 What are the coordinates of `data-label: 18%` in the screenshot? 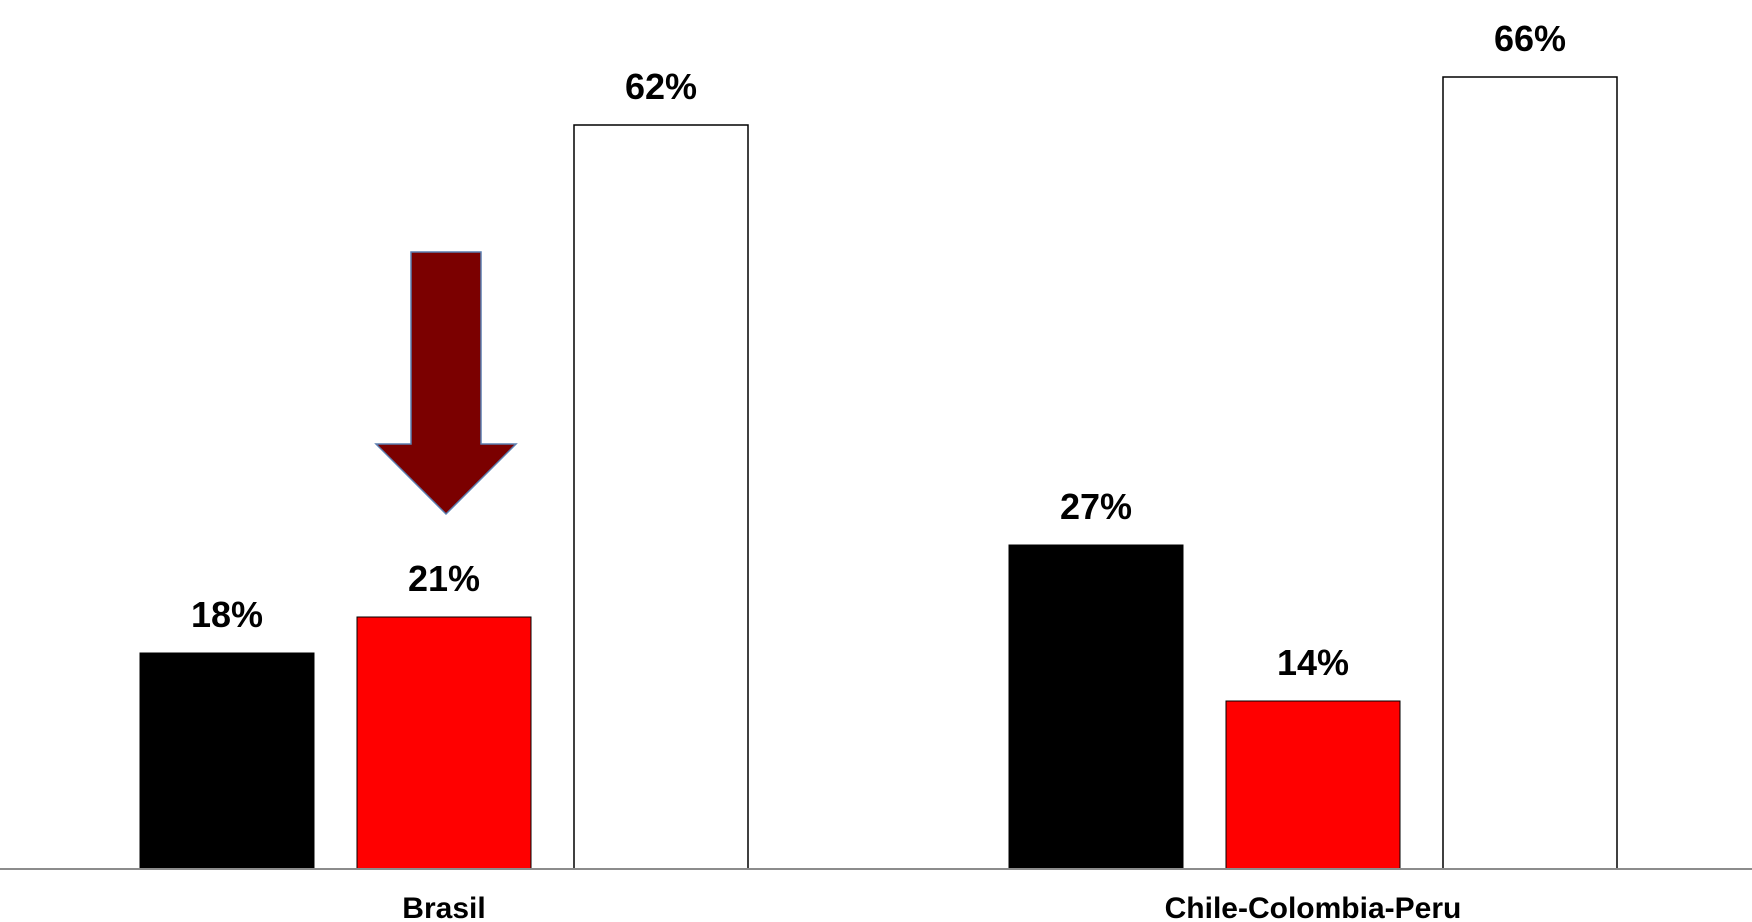 It's located at (227, 614).